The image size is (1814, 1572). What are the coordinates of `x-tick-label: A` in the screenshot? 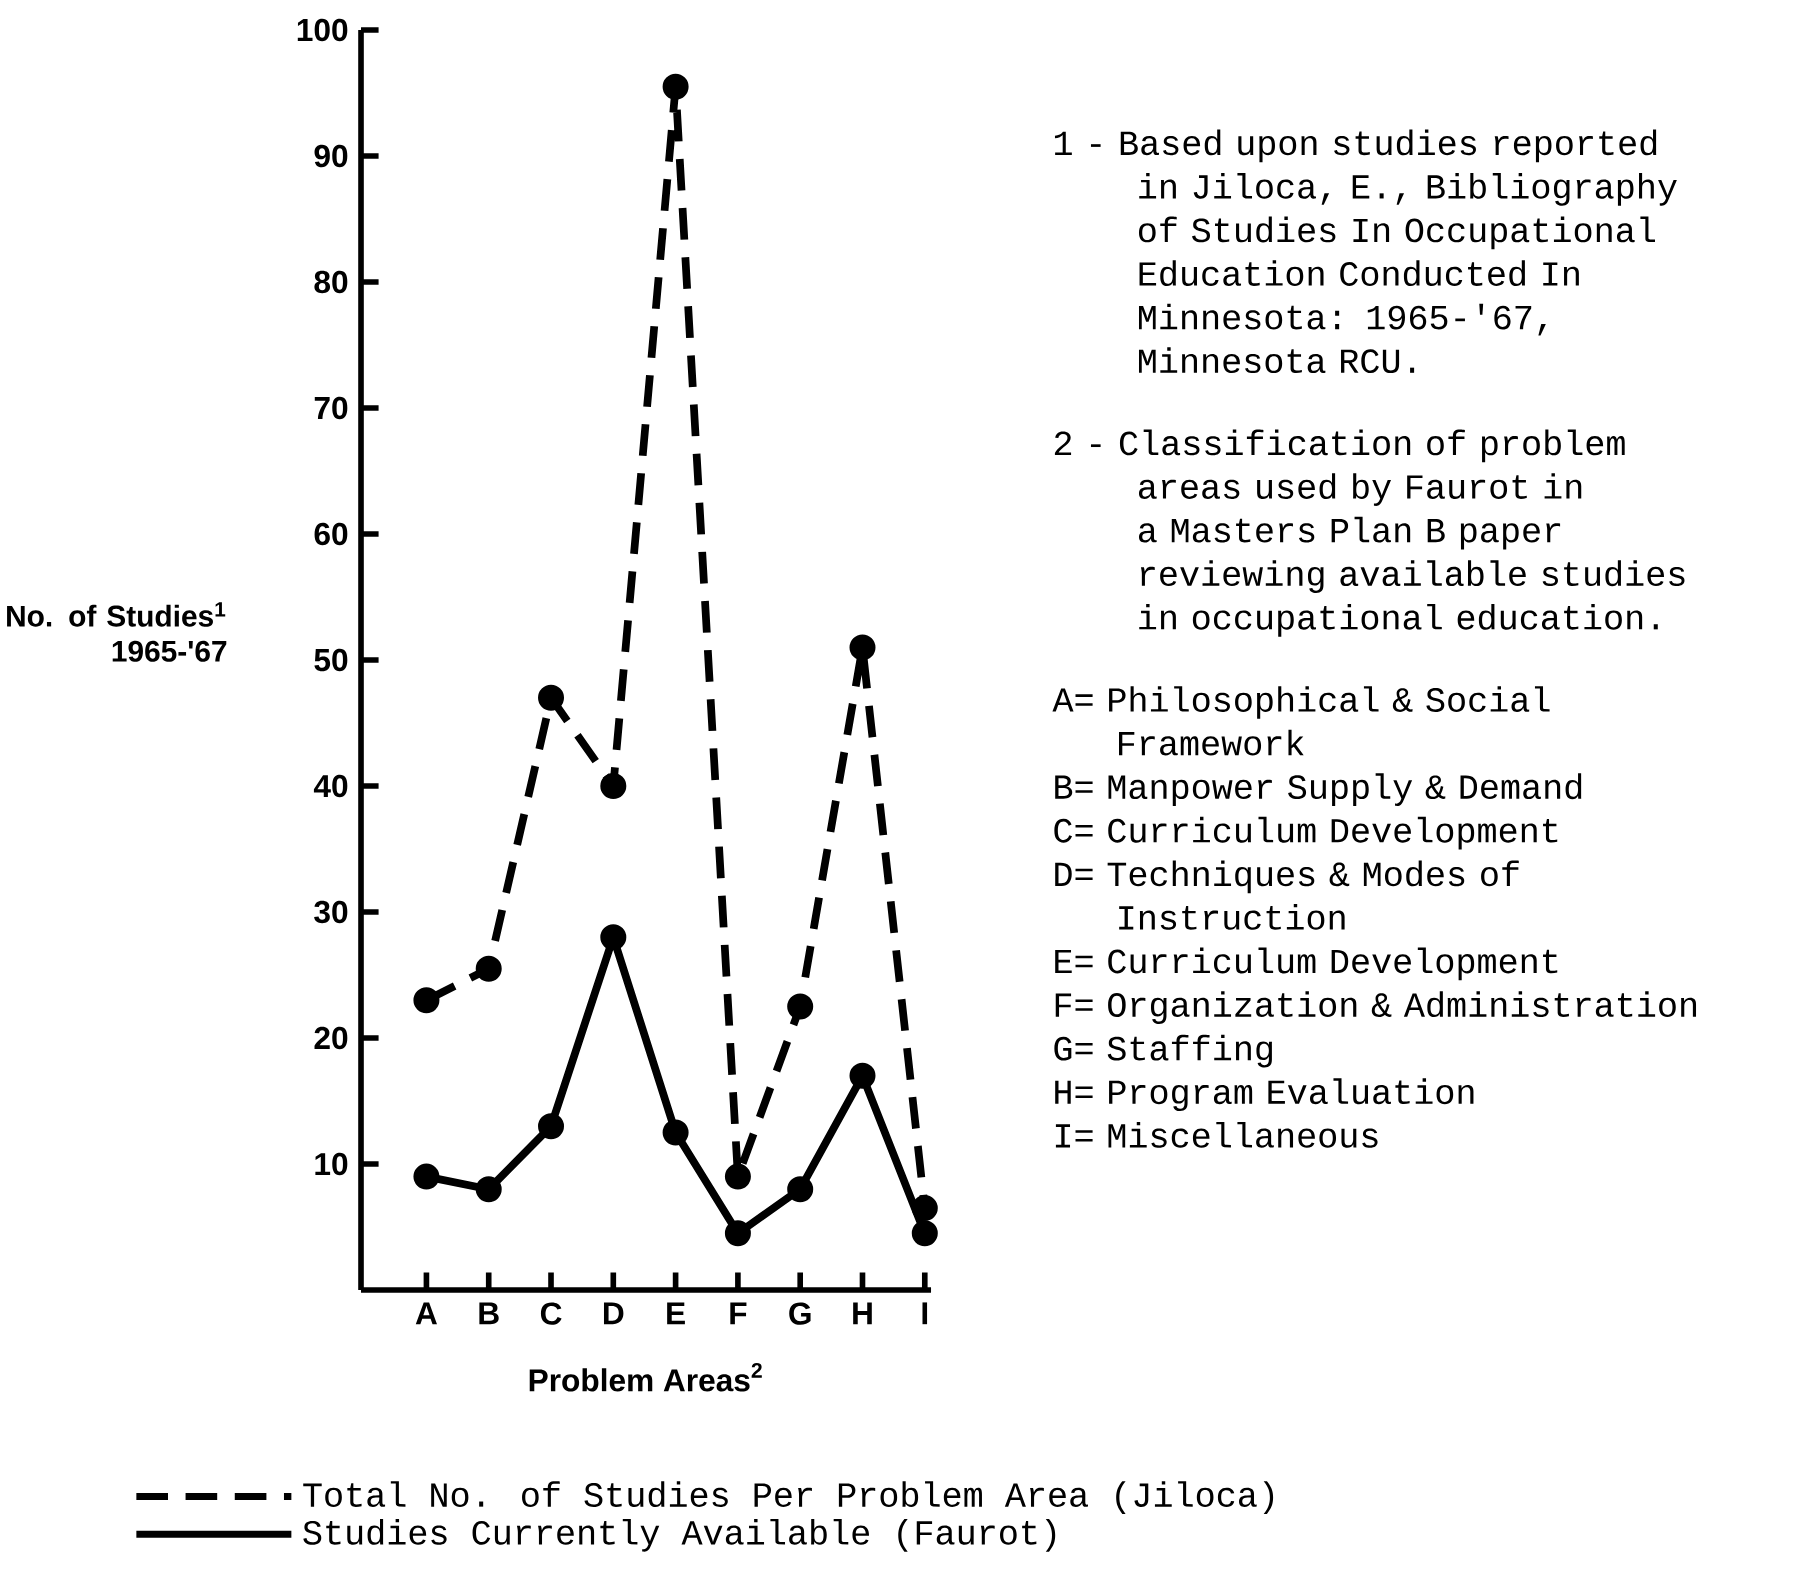 It's located at (426, 1313).